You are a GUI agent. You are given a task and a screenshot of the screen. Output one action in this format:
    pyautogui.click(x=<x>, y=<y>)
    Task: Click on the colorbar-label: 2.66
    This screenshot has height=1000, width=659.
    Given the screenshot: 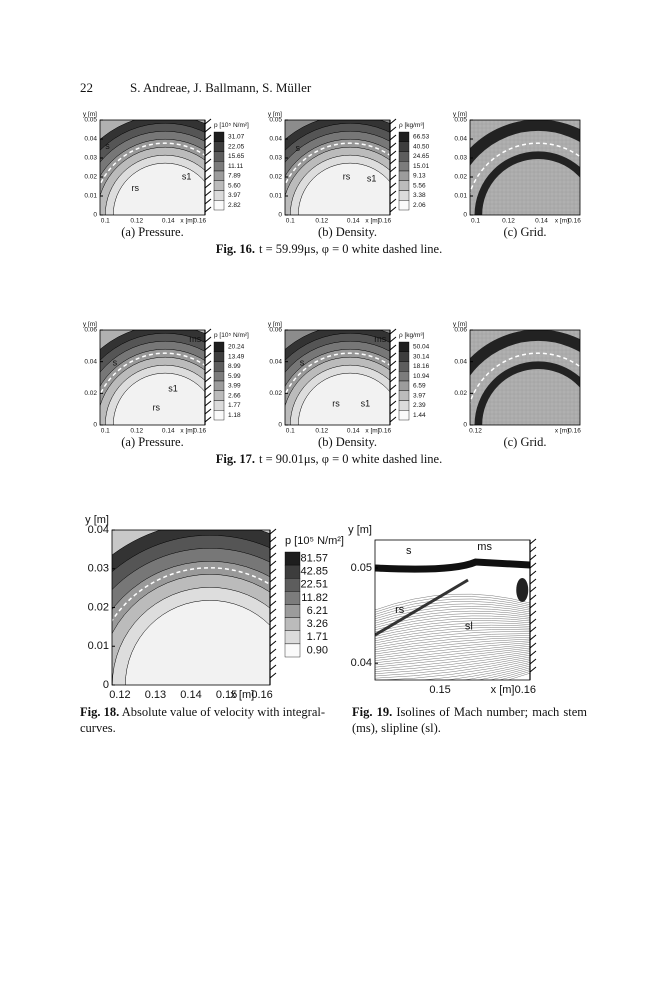 What is the action you would take?
    pyautogui.click(x=234, y=395)
    